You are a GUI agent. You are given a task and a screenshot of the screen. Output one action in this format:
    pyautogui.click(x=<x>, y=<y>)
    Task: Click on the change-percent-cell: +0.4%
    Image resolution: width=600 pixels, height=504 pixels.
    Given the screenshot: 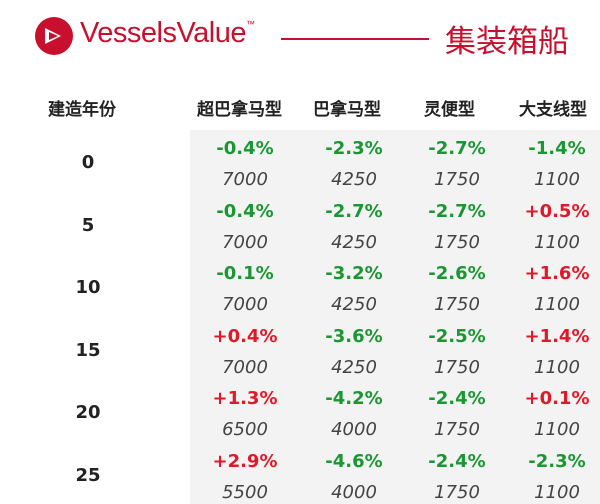 What is the action you would take?
    pyautogui.click(x=245, y=336)
    